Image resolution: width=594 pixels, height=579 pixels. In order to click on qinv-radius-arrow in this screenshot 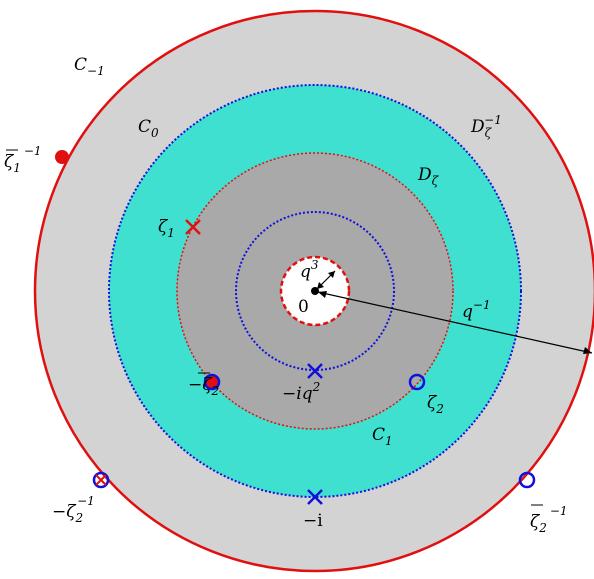, I will do `click(455, 322)`.